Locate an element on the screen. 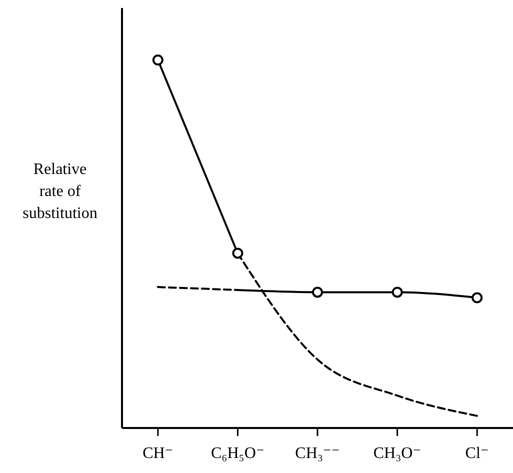 The image size is (513, 473). x-tick-label: CH₃O⁻ is located at coordinates (397, 453).